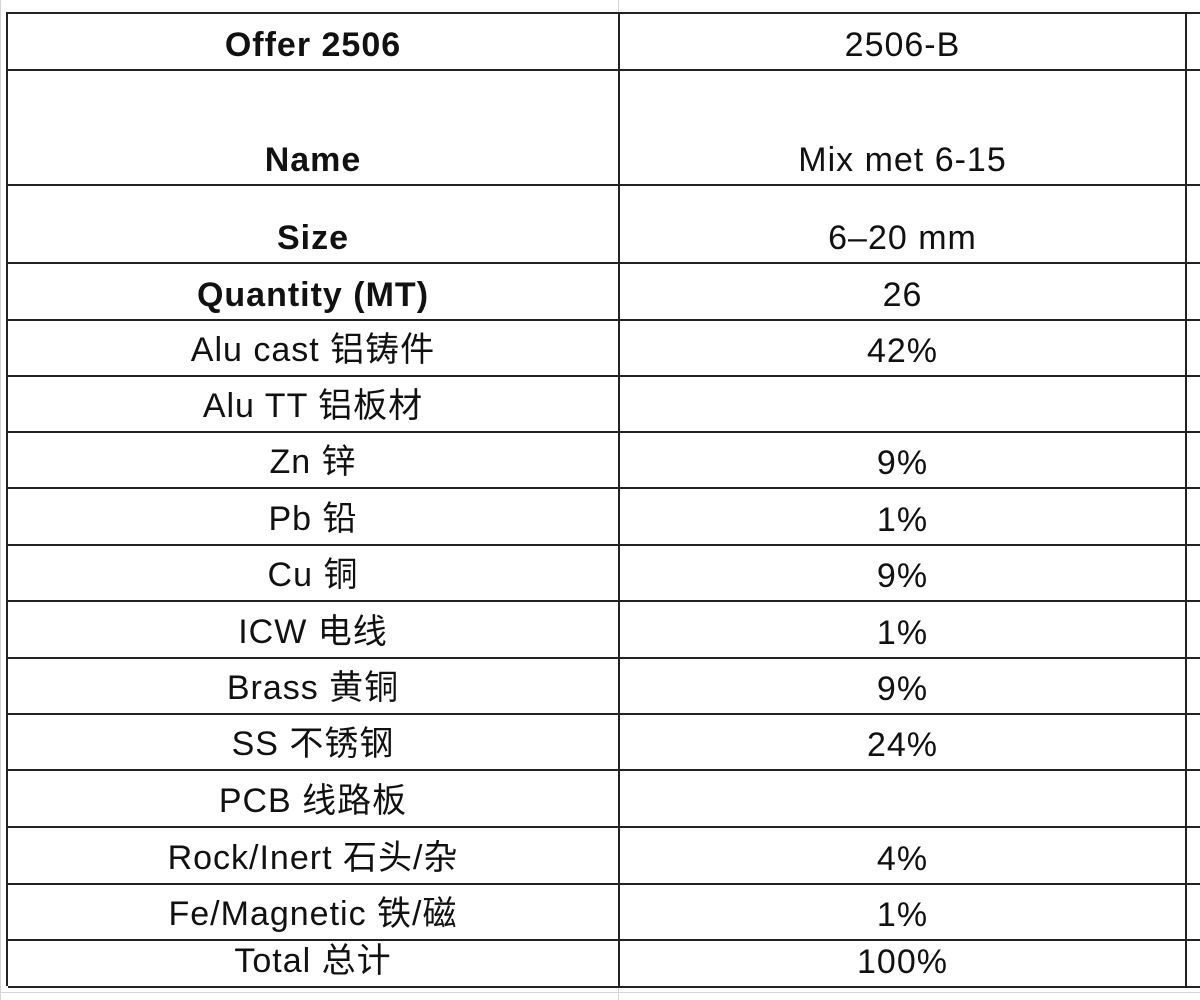  I want to click on row-label: Pb 铅, so click(314, 517).